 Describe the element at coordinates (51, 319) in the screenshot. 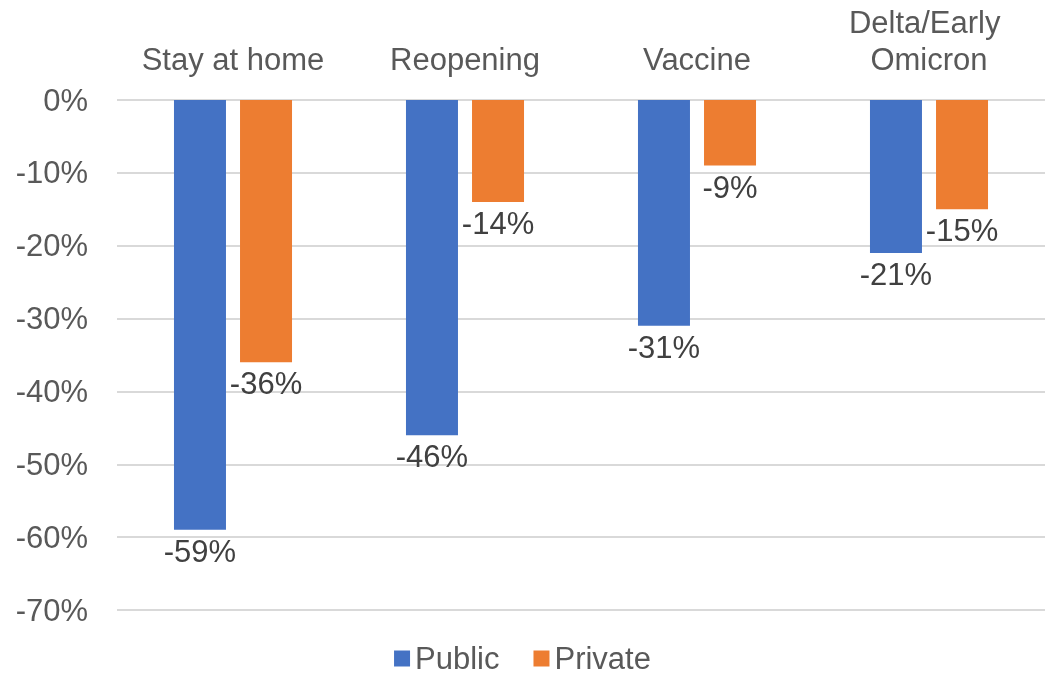

I see `y-tick-label: -30%` at that location.